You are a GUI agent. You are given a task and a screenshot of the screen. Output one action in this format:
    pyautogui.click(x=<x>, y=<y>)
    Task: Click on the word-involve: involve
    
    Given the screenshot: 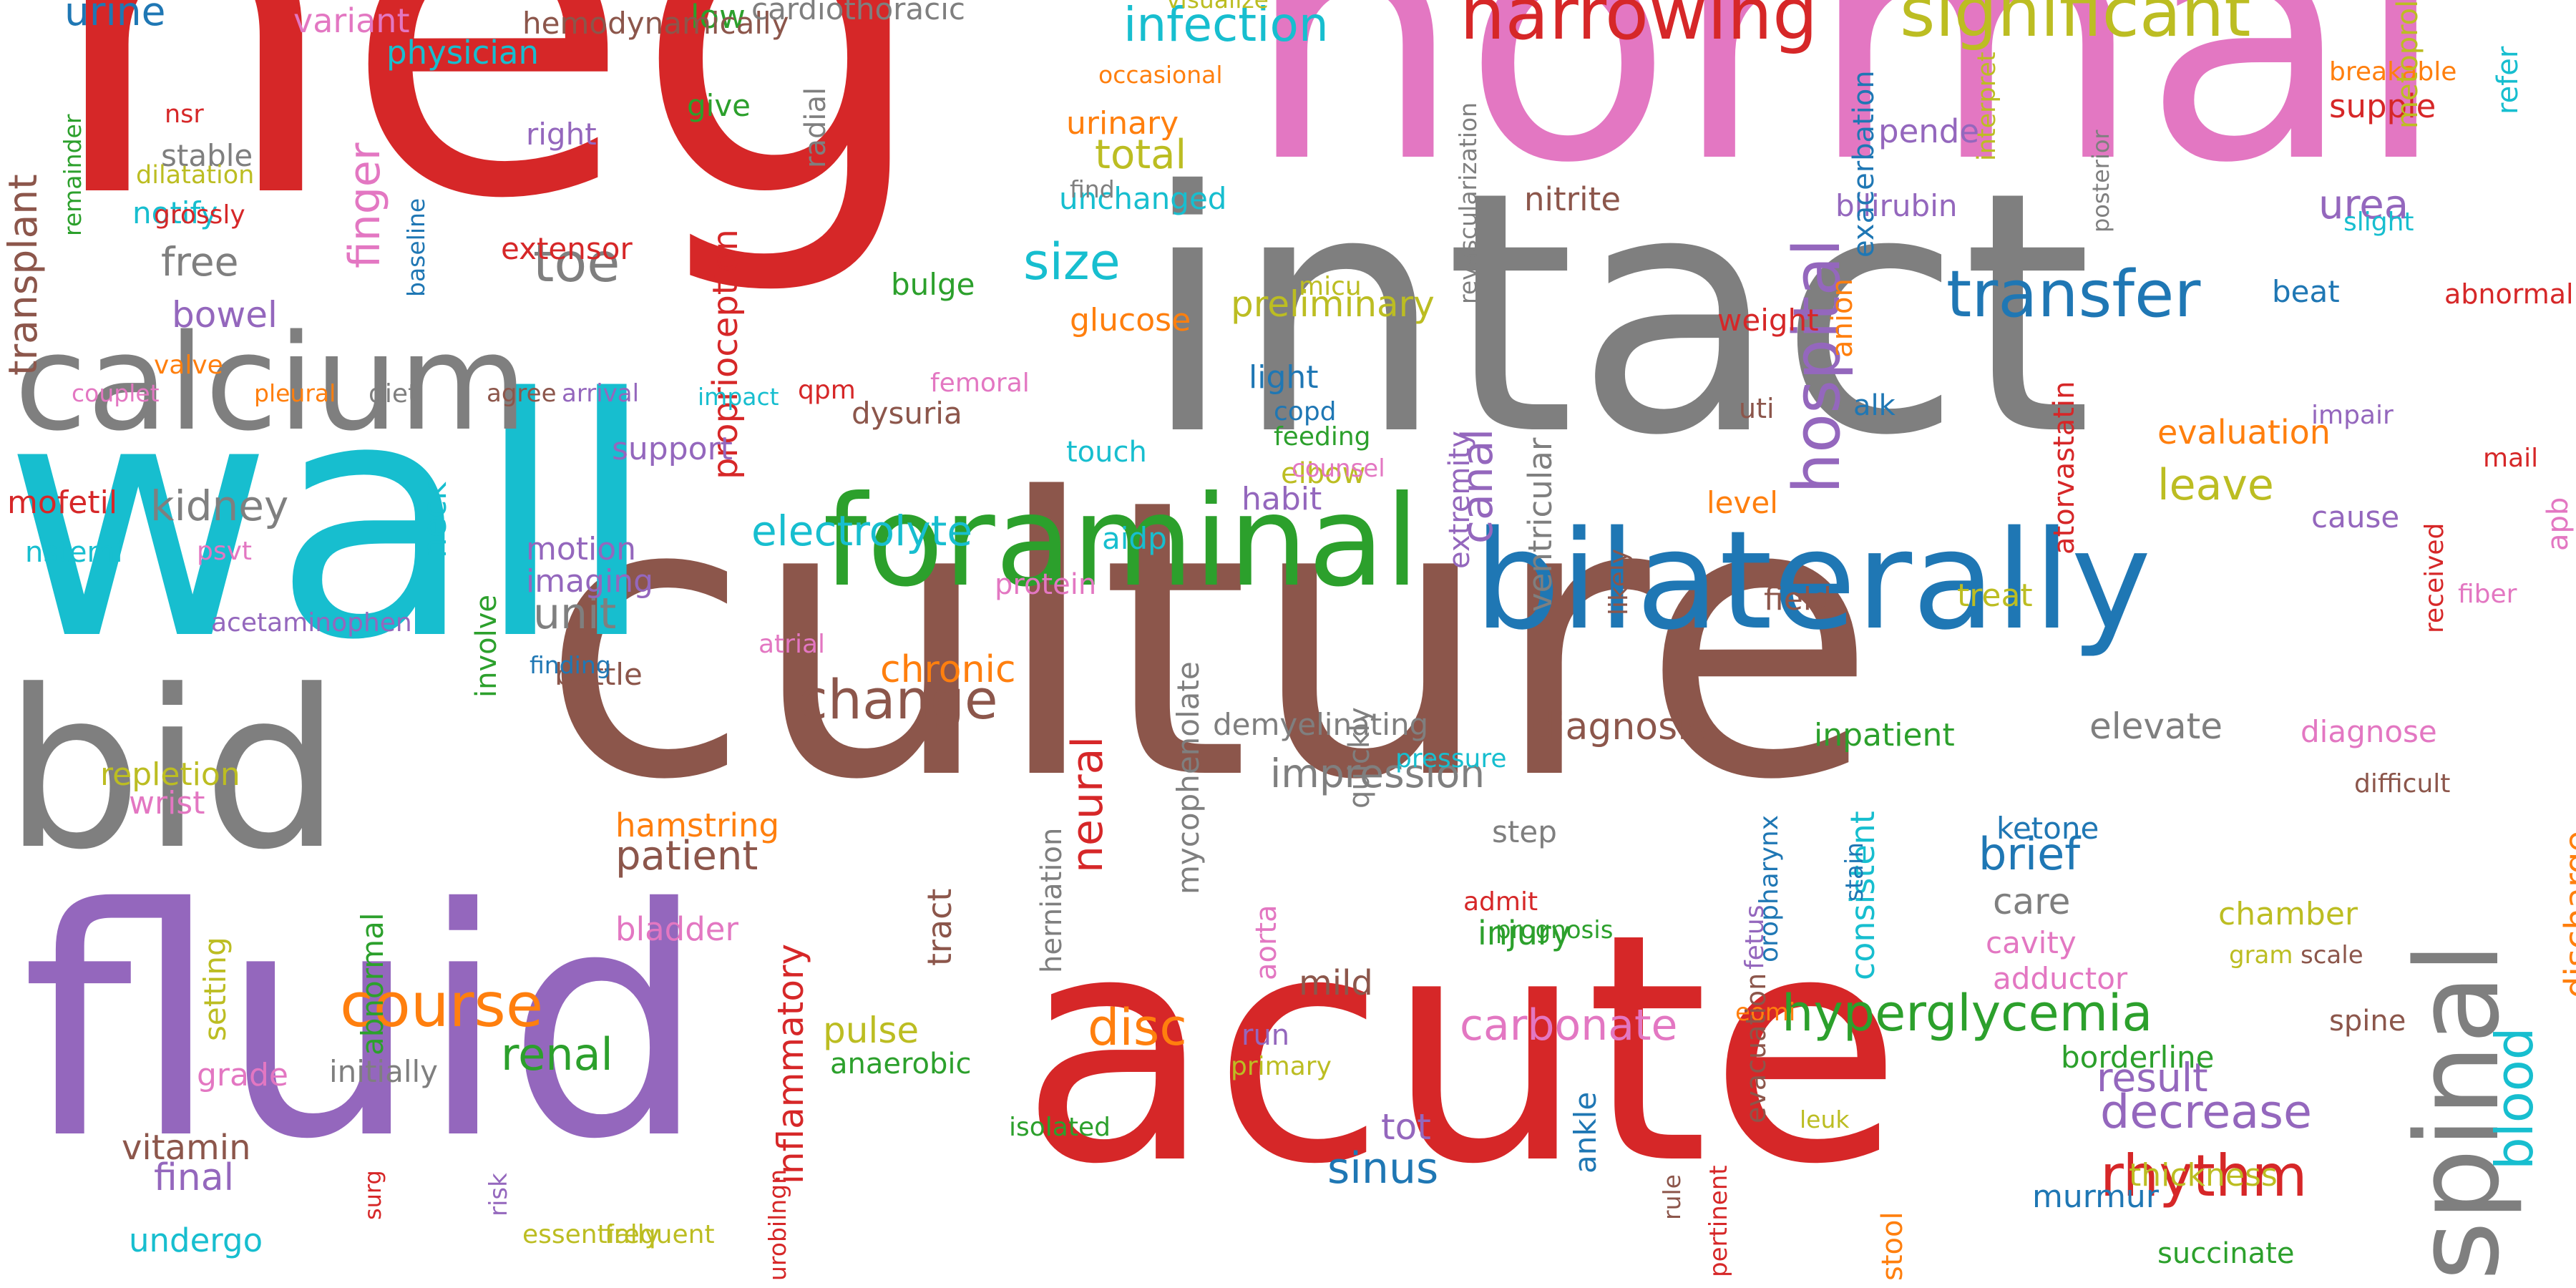 What is the action you would take?
    pyautogui.click(x=486, y=646)
    